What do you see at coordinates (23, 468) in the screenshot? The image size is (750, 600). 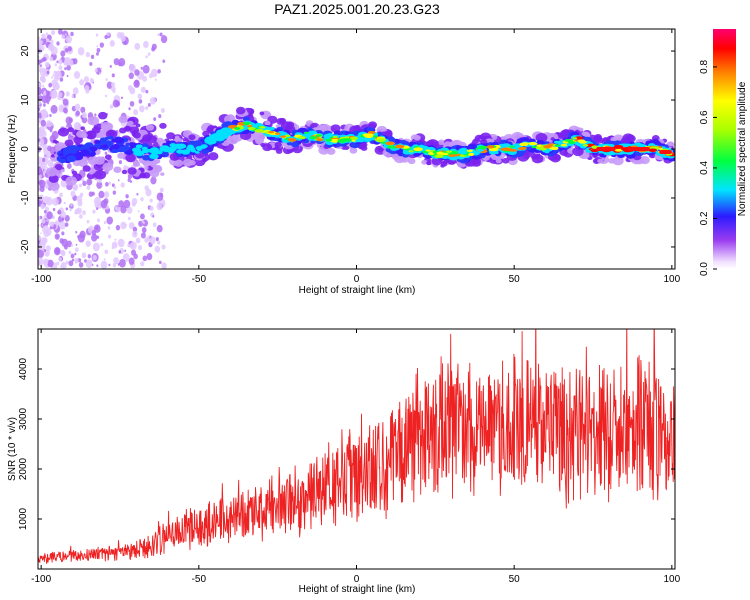 I see `snr-y-tick-label: 2000` at bounding box center [23, 468].